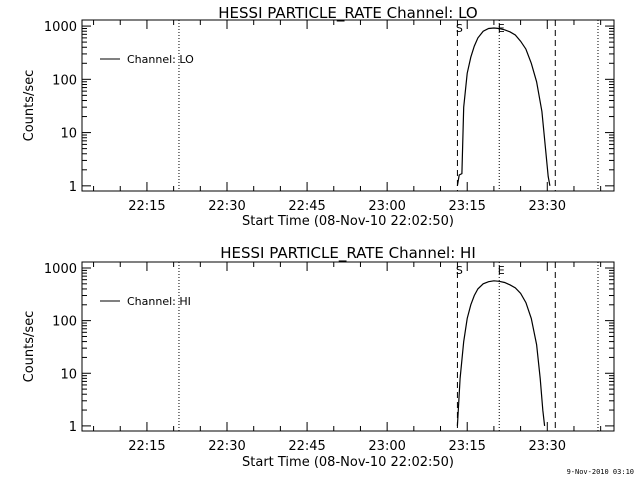 Image resolution: width=640 pixels, height=480 pixels. Describe the element at coordinates (159, 301) in the screenshot. I see `legend-label: Channel: HI` at that location.